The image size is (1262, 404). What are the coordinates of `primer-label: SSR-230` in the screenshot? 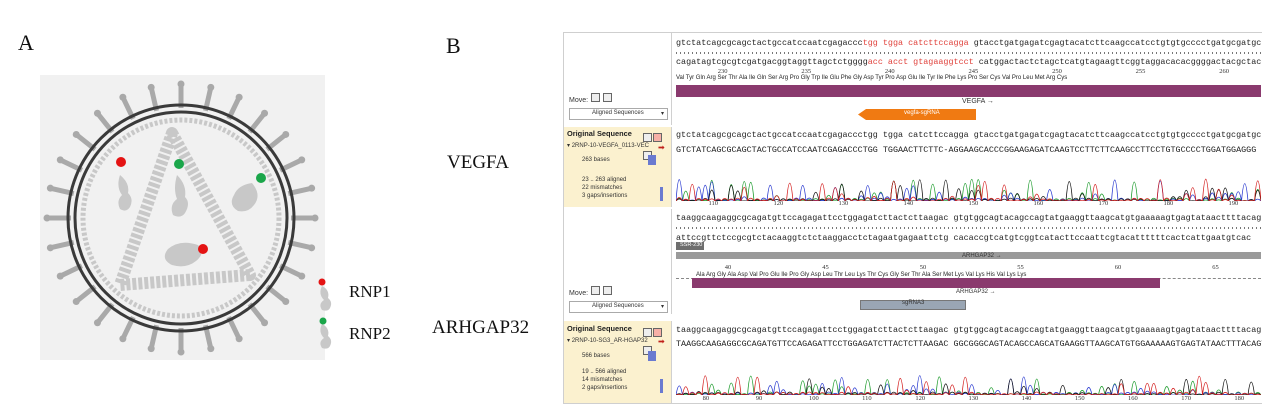 It's located at (691, 245).